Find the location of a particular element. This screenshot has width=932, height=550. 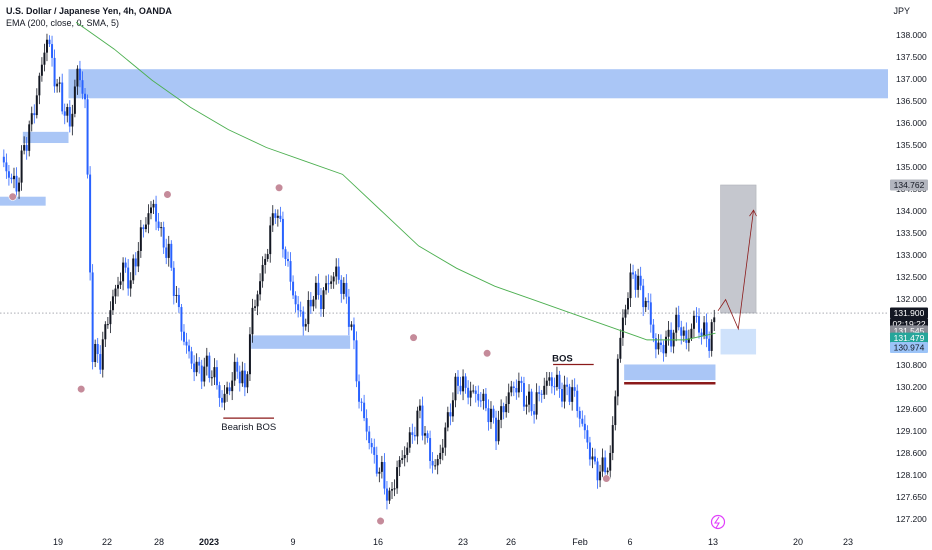

time-tick-label: 23 is located at coordinates (463, 542).